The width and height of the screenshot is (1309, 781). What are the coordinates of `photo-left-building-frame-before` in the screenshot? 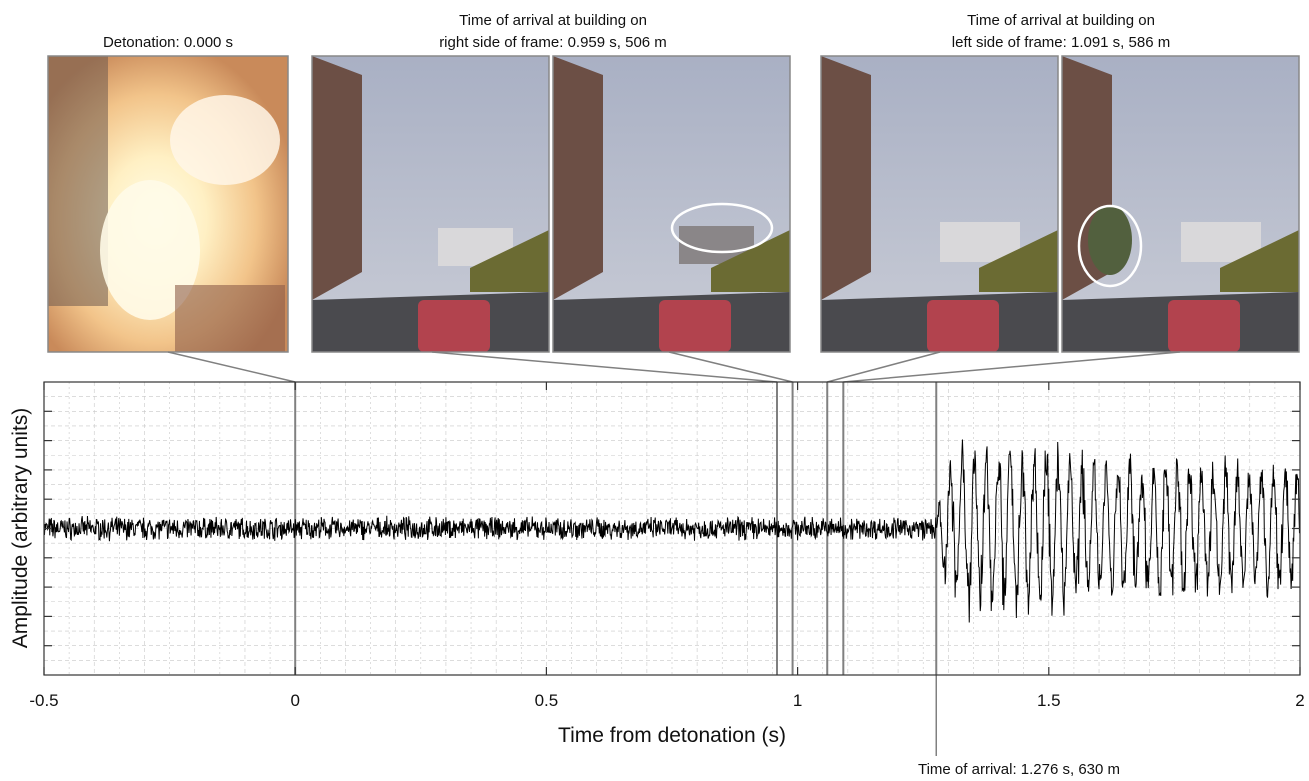 It's located at (939, 204).